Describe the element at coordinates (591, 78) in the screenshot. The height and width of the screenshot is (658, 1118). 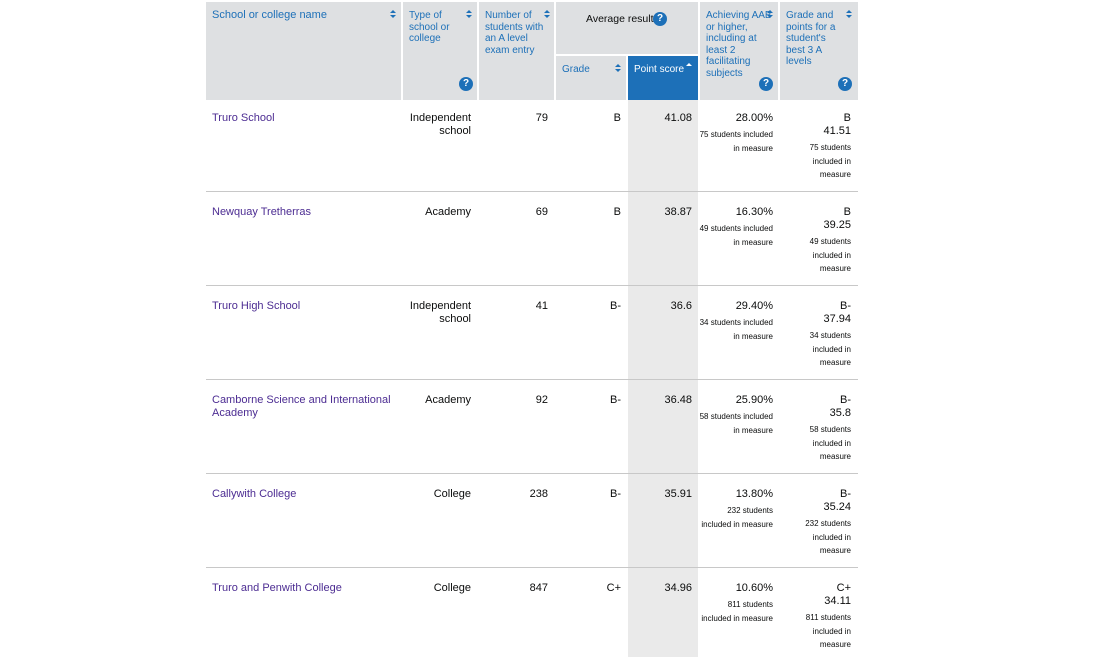
I see `th-grade: Grade` at that location.